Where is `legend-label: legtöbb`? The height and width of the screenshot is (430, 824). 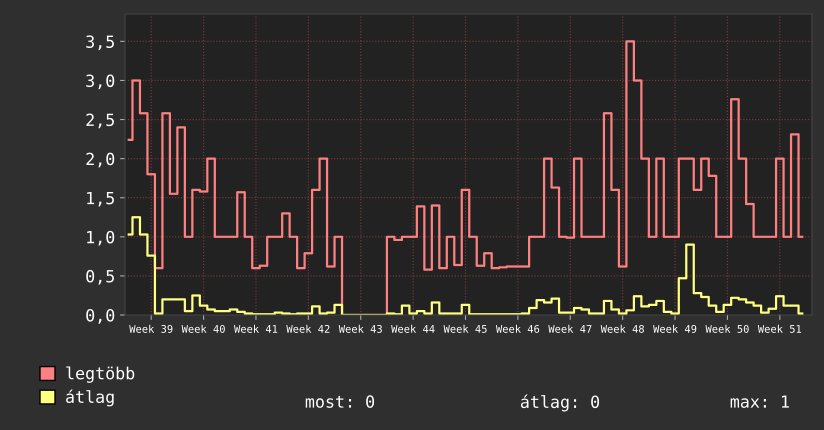
legend-label: legtöbb is located at coordinates (100, 374).